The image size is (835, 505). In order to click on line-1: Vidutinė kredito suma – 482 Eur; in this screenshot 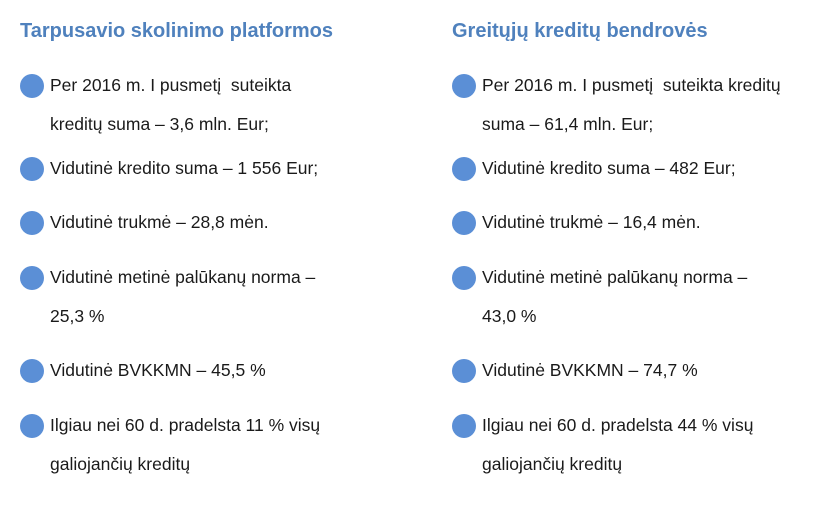, I will do `click(609, 168)`.